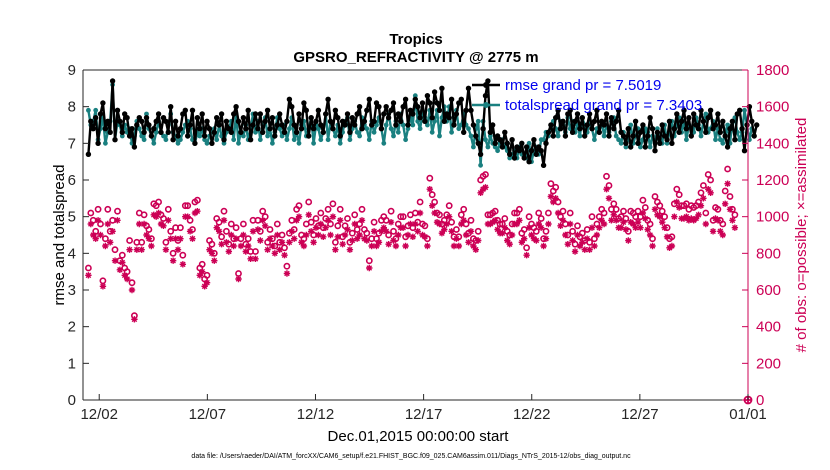 This screenshot has width=830, height=470. I want to click on x-tick-label: 12/27, so click(640, 414).